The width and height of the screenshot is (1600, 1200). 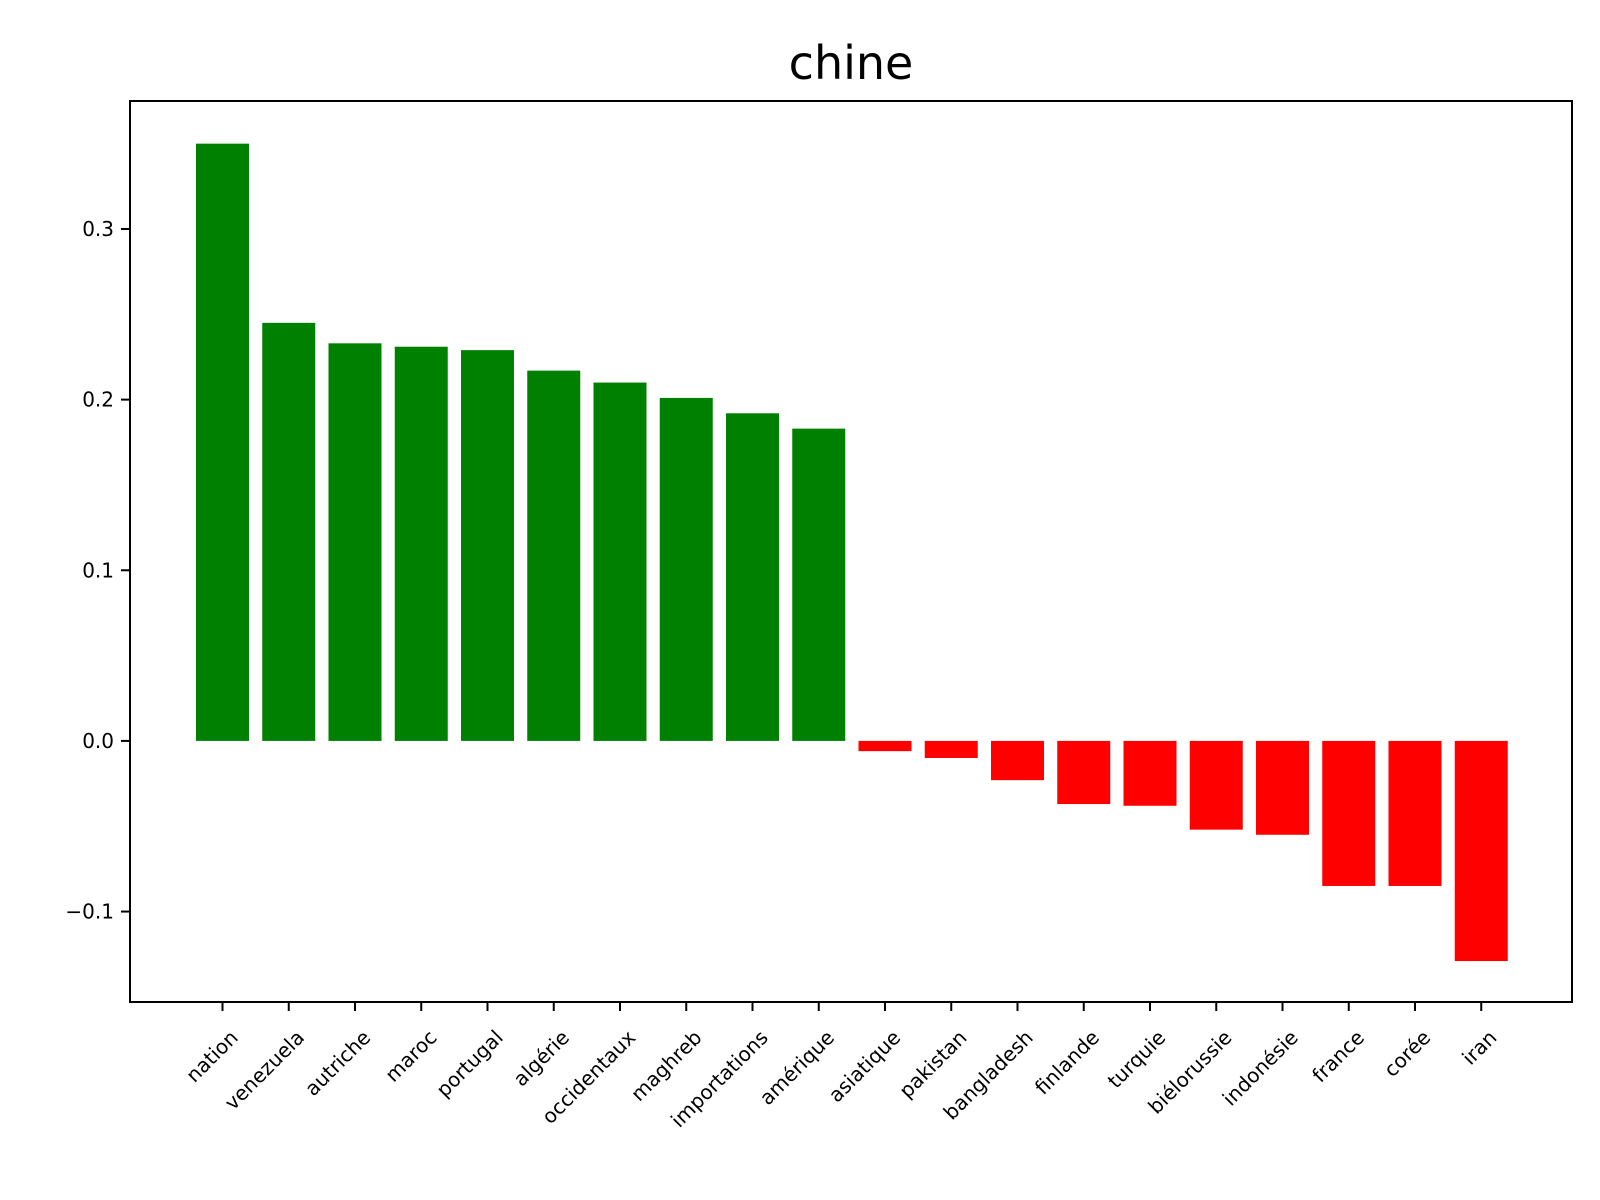 What do you see at coordinates (1407, 1053) in the screenshot?
I see `x-tick-label: corée` at bounding box center [1407, 1053].